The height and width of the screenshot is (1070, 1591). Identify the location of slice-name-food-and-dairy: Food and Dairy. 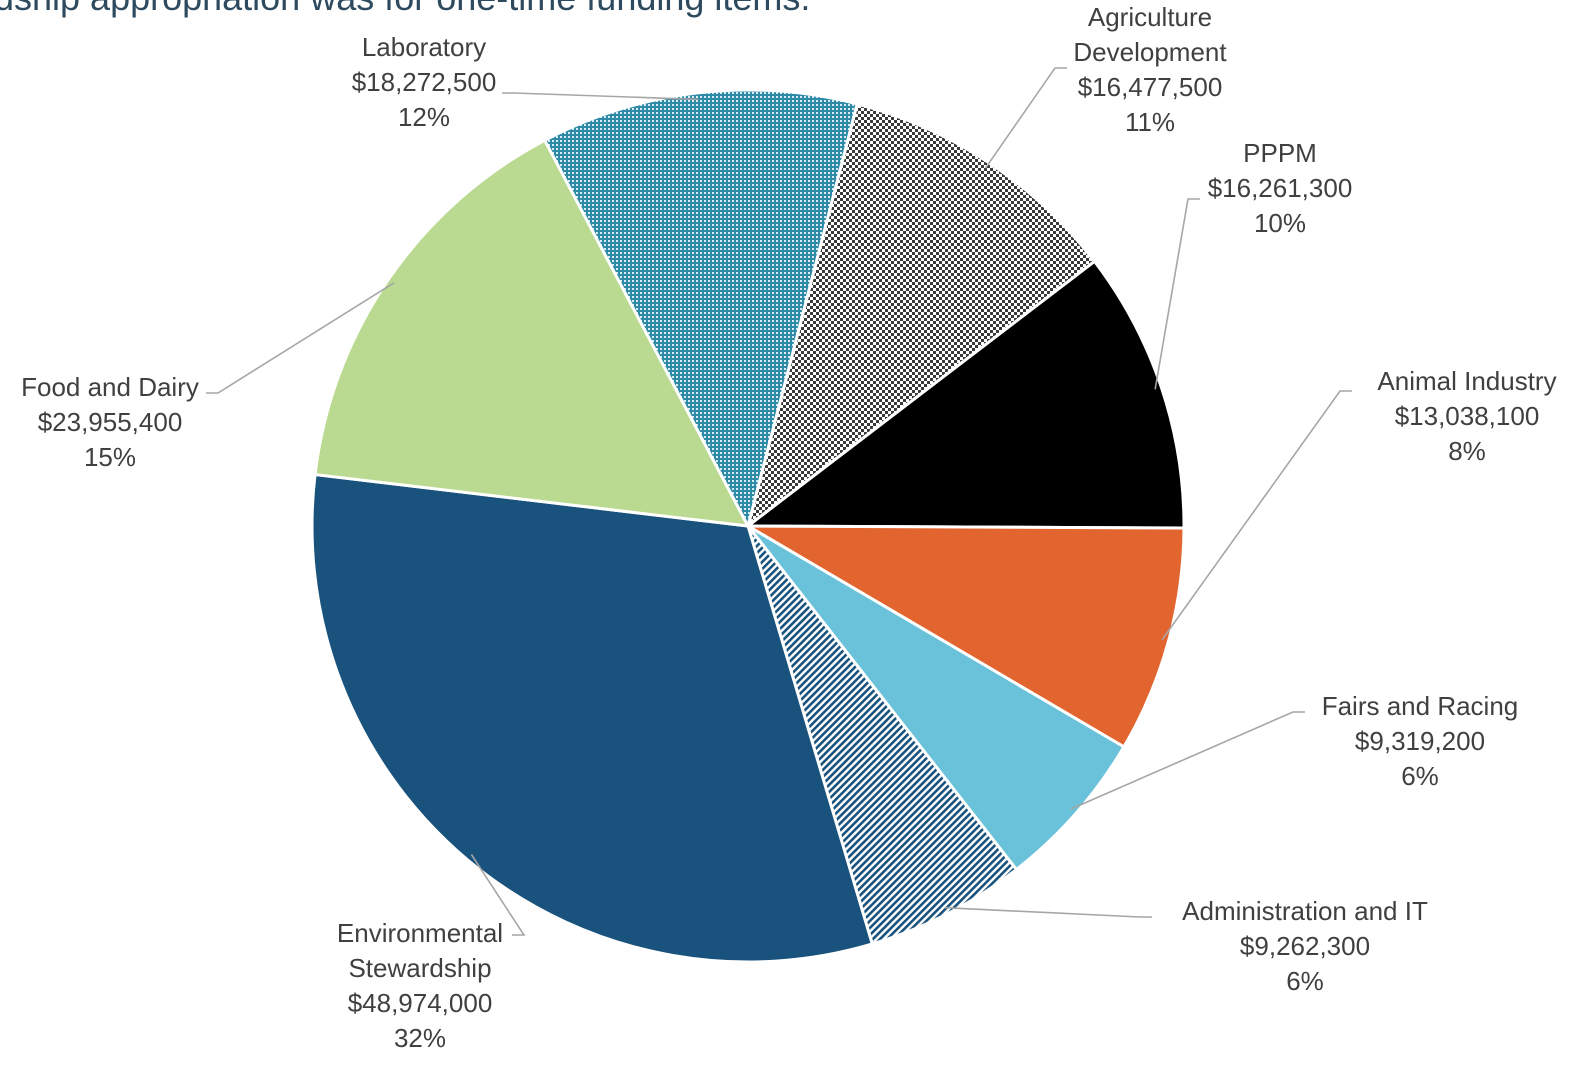
(110, 387).